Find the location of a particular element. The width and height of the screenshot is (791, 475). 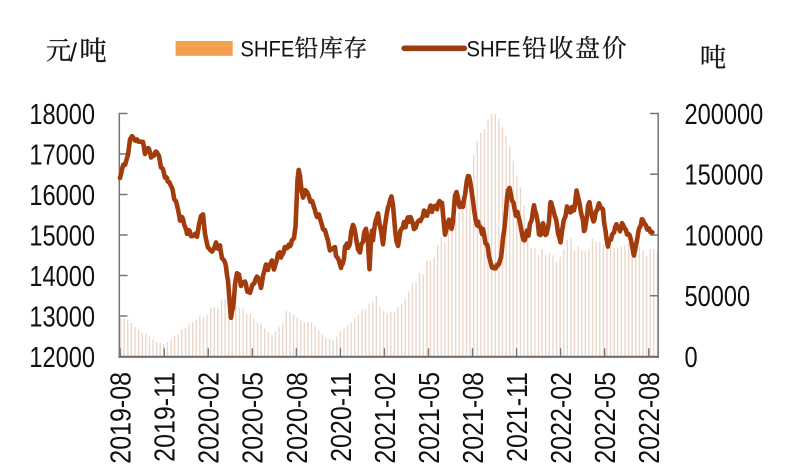

svg-text: 2022-08 is located at coordinates (649, 418).